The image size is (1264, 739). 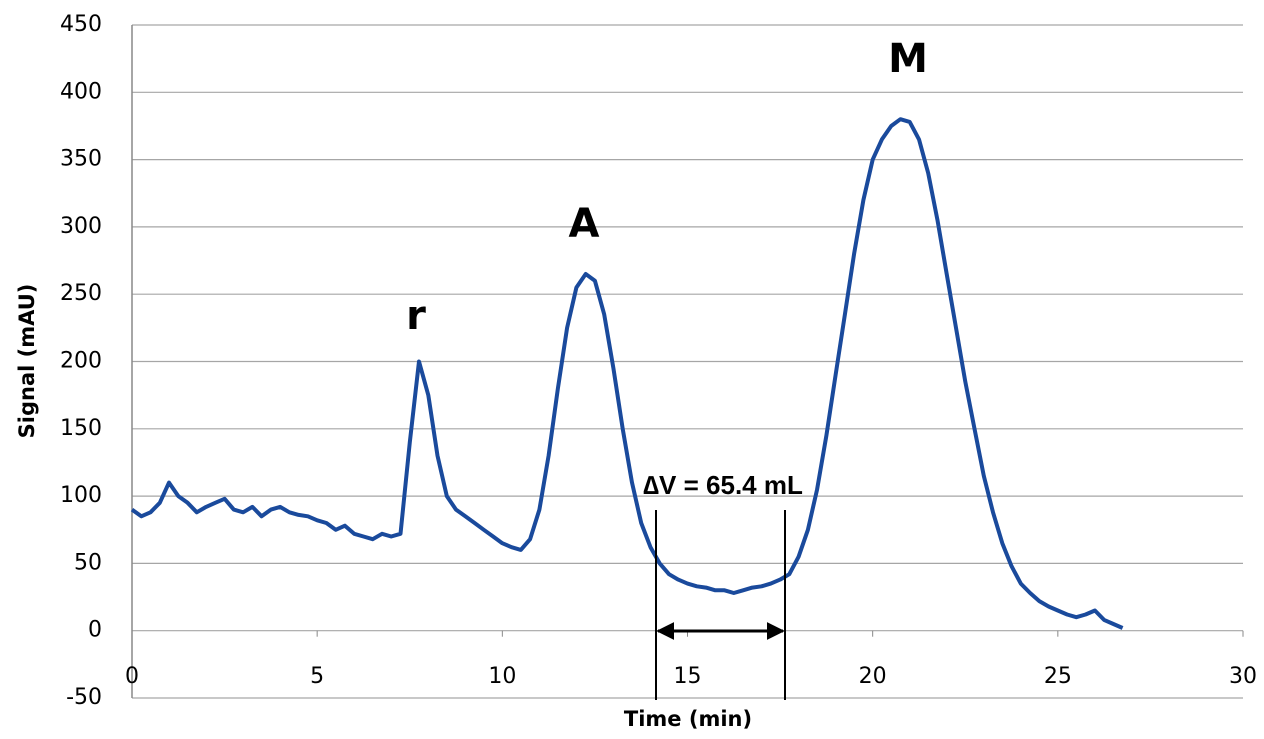 I want to click on x-tick-label: 5, so click(x=317, y=676).